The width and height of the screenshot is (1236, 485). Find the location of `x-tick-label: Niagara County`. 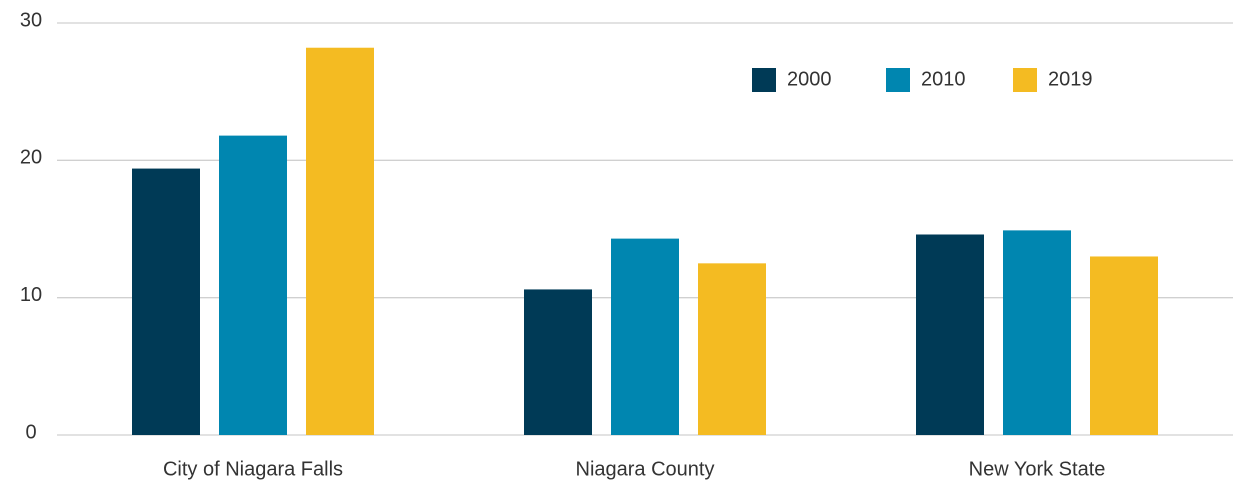

x-tick-label: Niagara County is located at coordinates (645, 469).